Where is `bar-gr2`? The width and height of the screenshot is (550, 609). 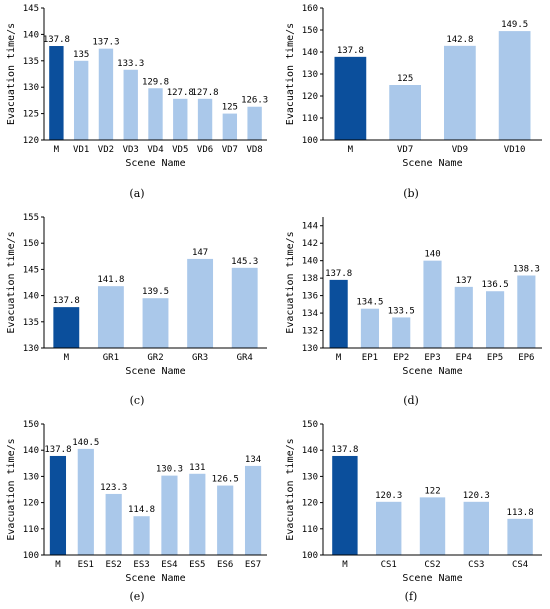
bar-gr2 is located at coordinates (155, 323).